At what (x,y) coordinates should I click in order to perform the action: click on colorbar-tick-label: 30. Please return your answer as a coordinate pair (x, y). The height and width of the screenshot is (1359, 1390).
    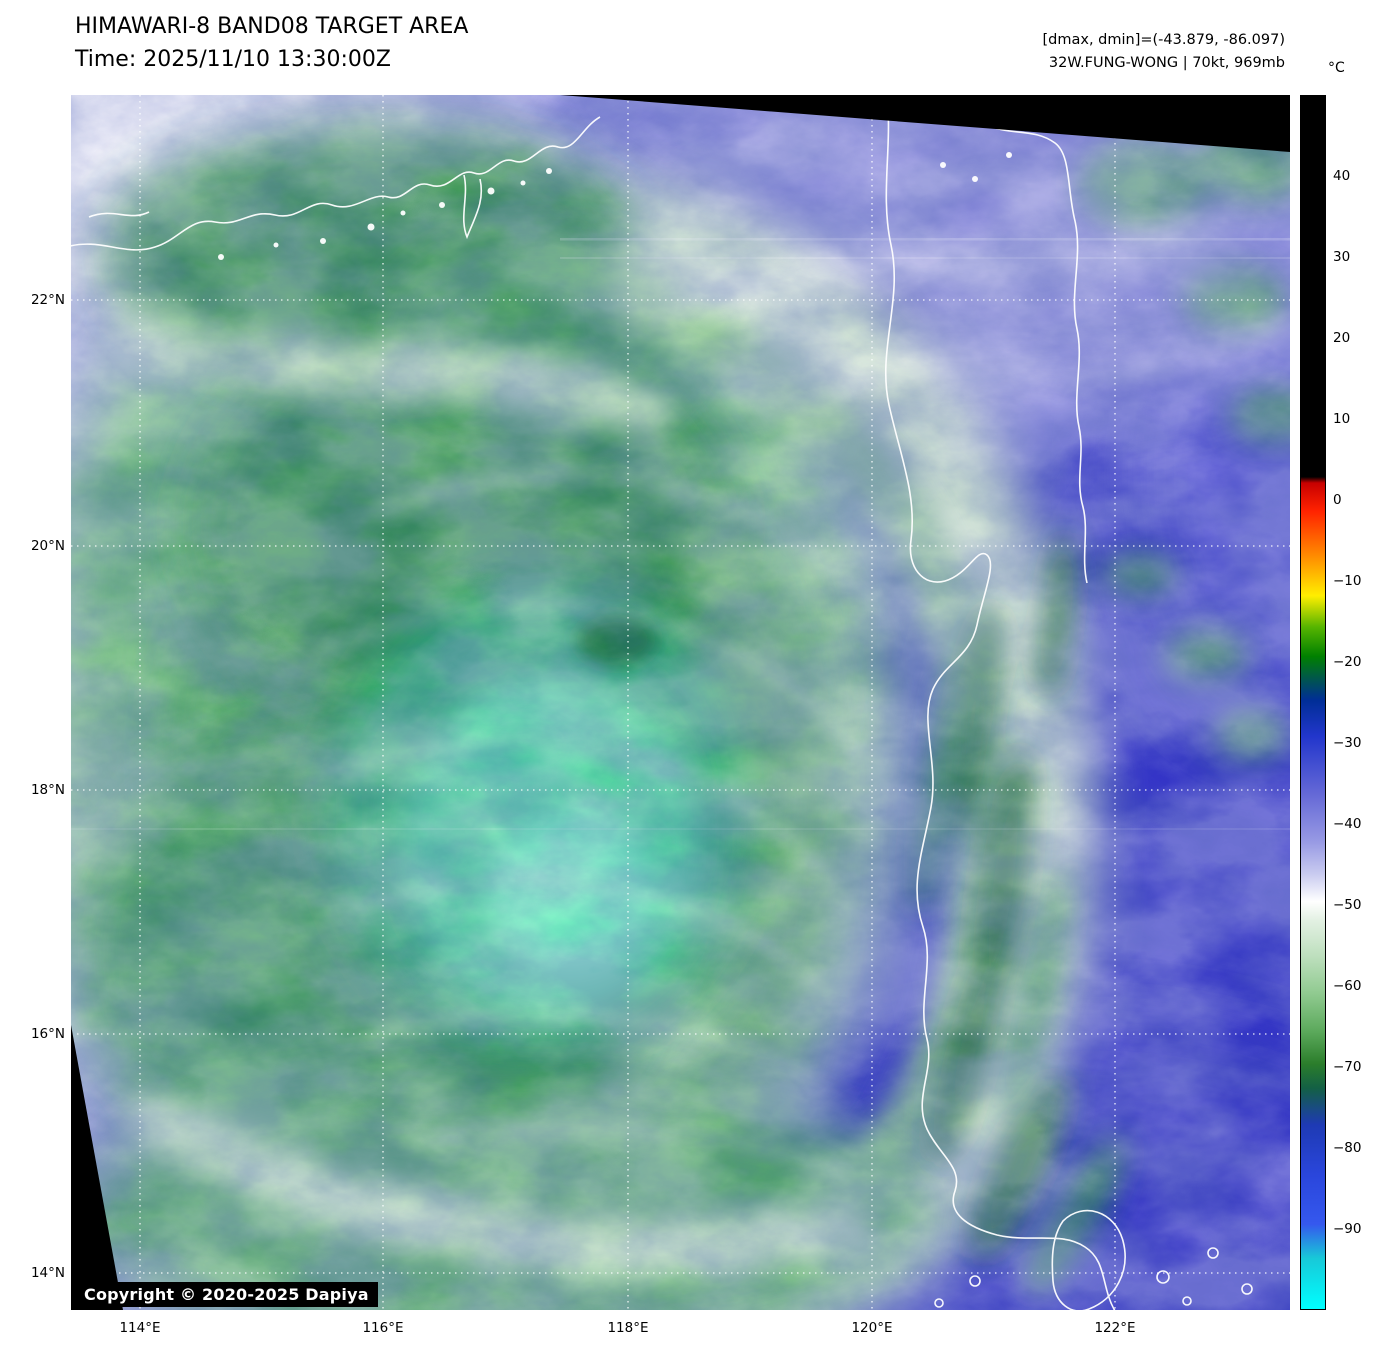
    Looking at the image, I should click on (1342, 257).